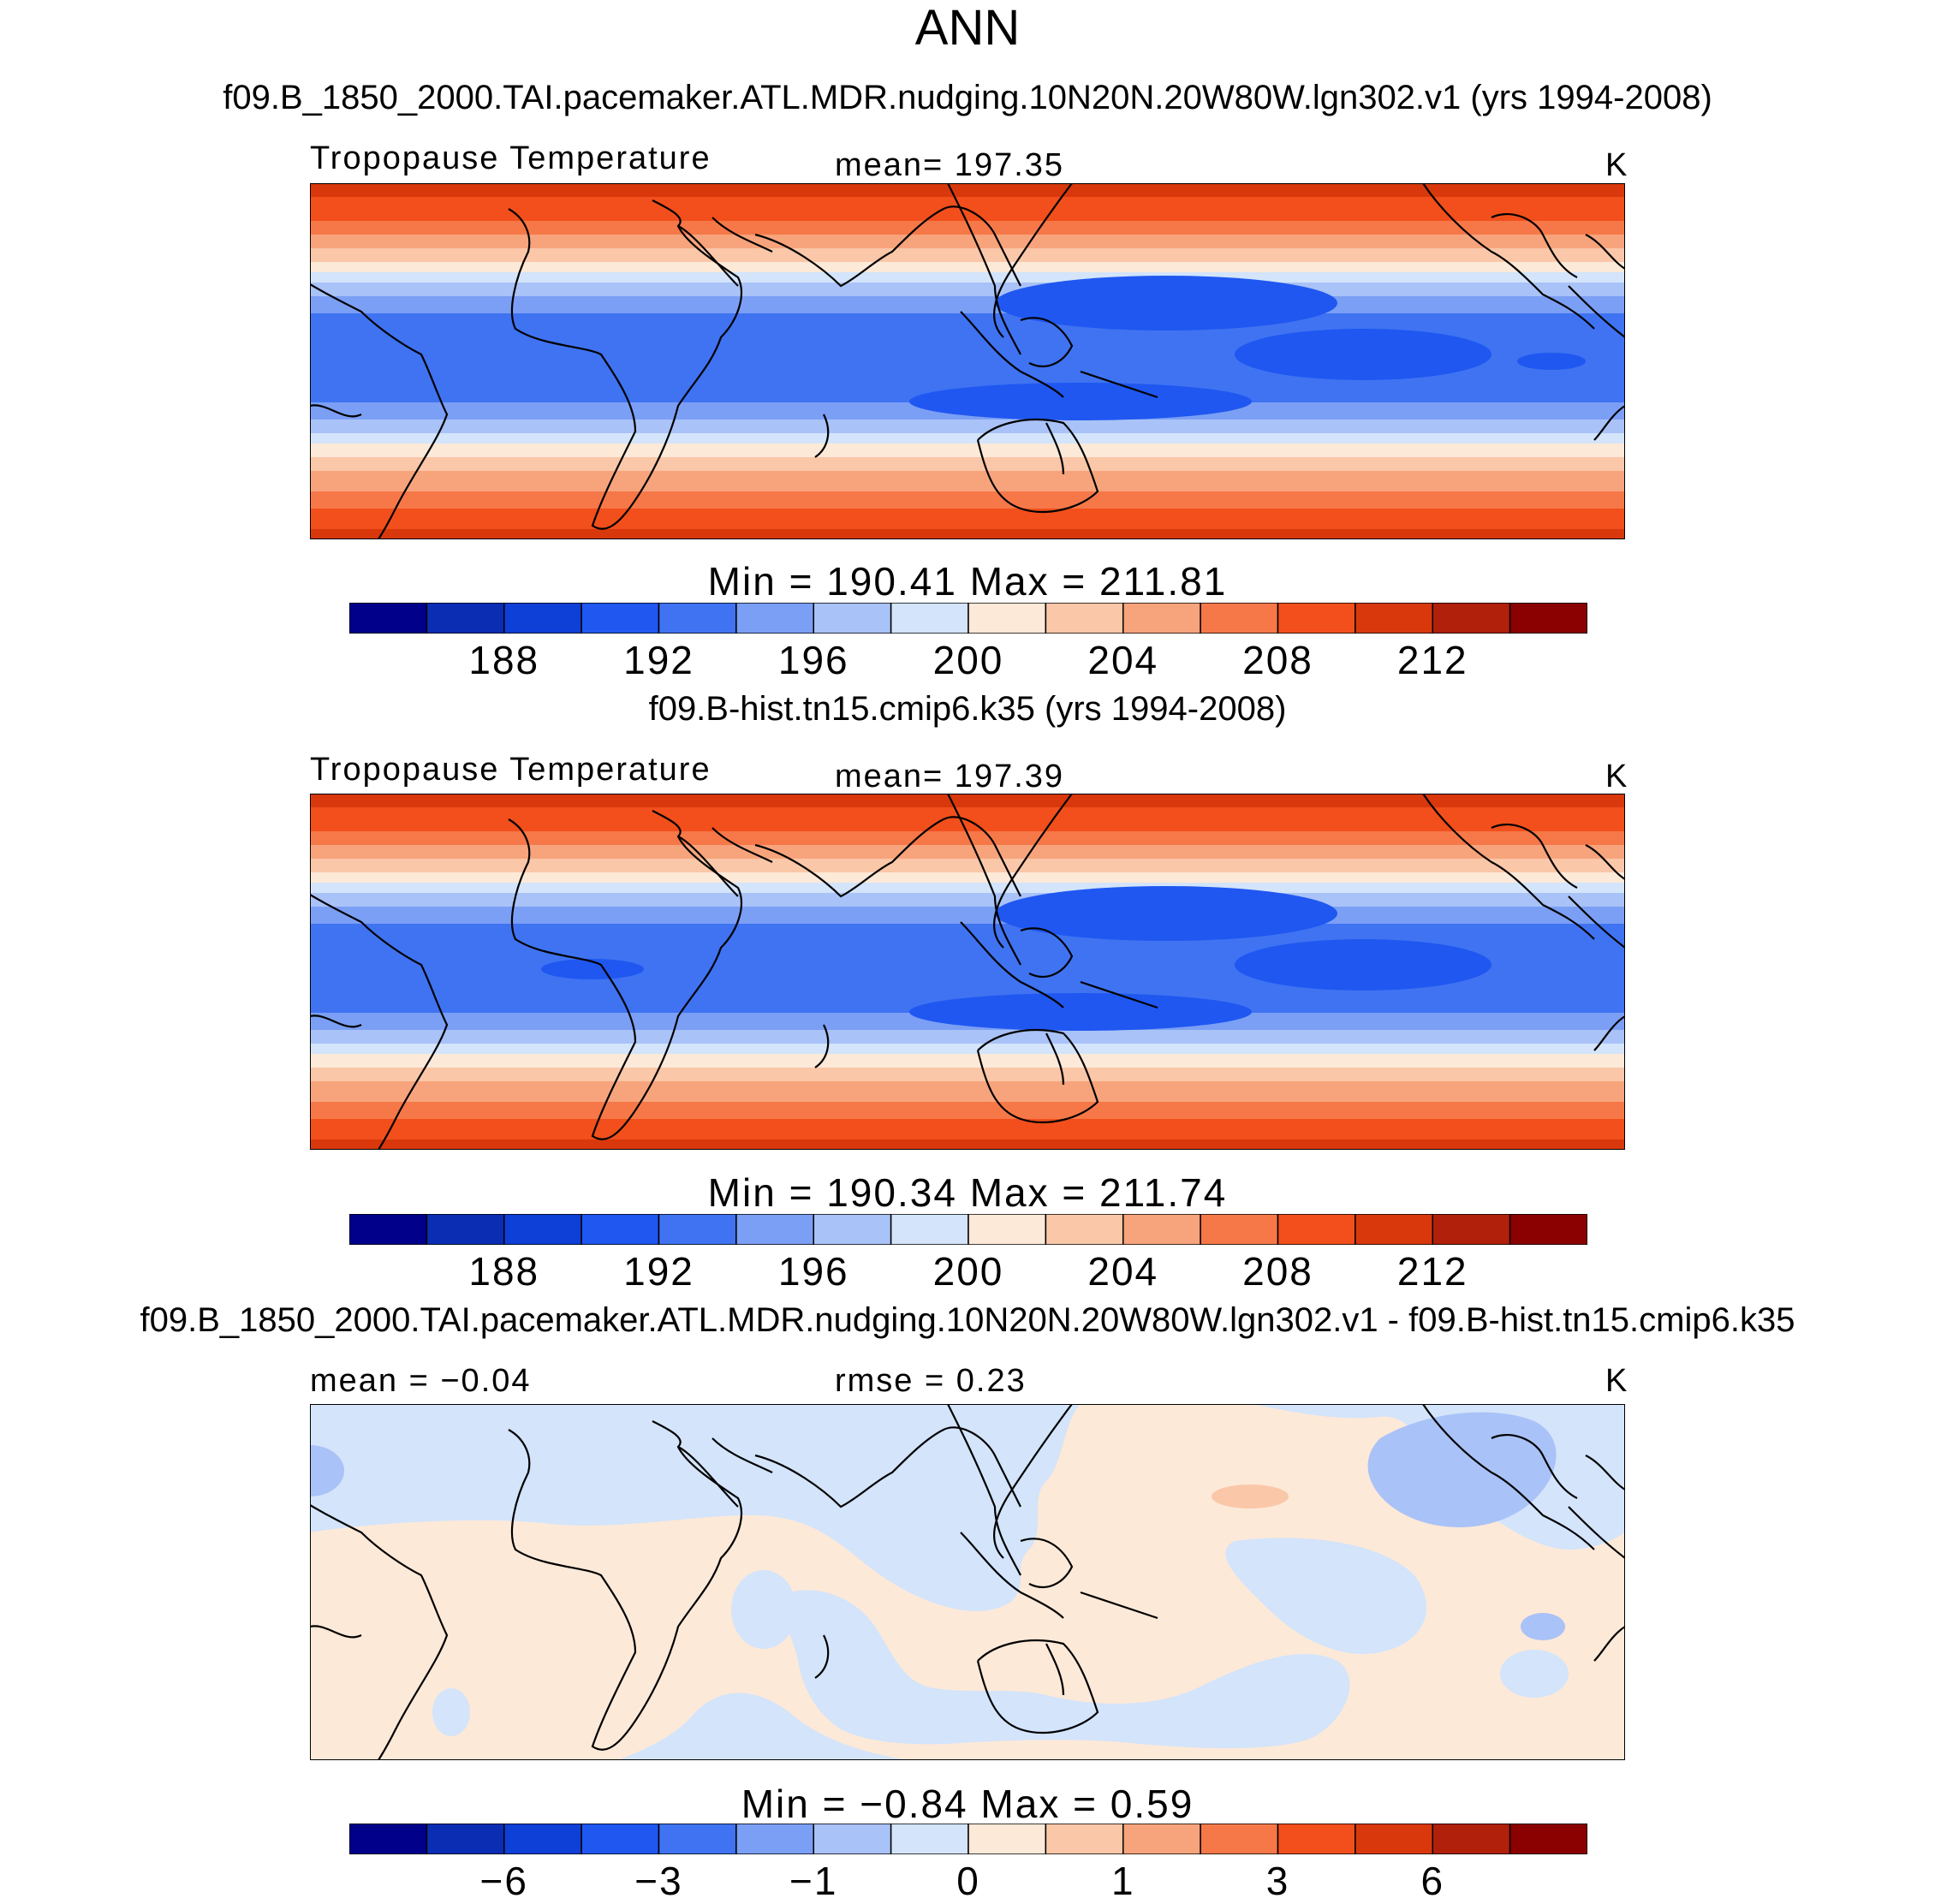 This screenshot has width=1935, height=1904. Describe the element at coordinates (968, 1839) in the screenshot. I see `panel3-colorbar` at that location.